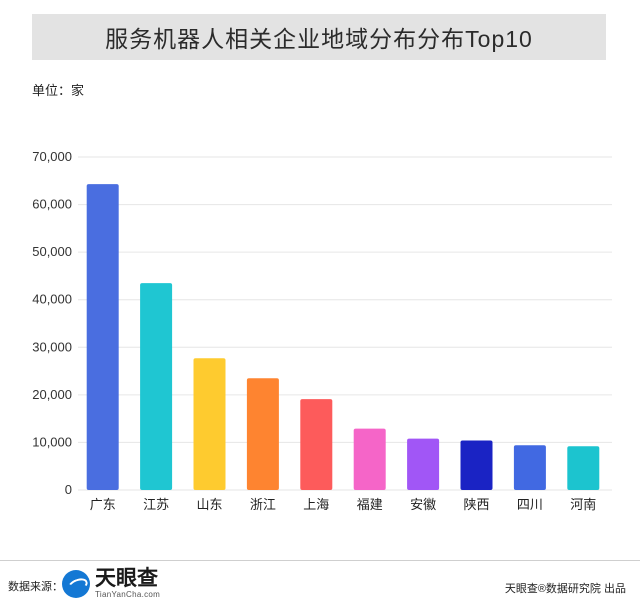 Image resolution: width=640 pixels, height=614 pixels. What do you see at coordinates (320, 560) in the screenshot?
I see `footer-divider` at bounding box center [320, 560].